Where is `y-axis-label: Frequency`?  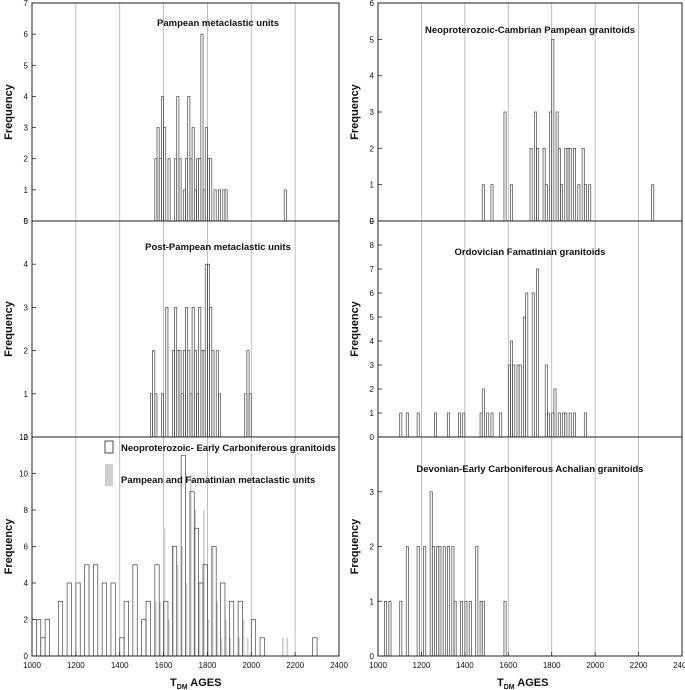 y-axis-label: Frequency is located at coordinates (355, 546).